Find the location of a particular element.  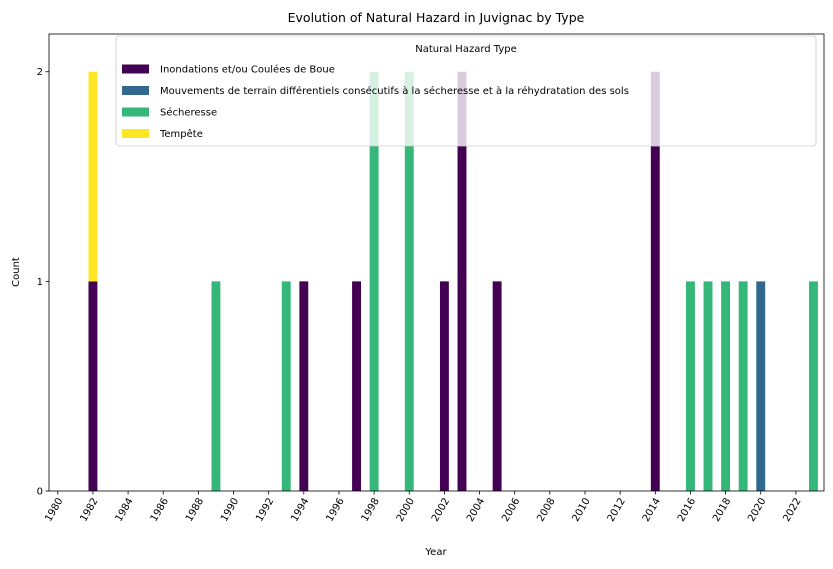

bar-series2-2018 is located at coordinates (726, 386).